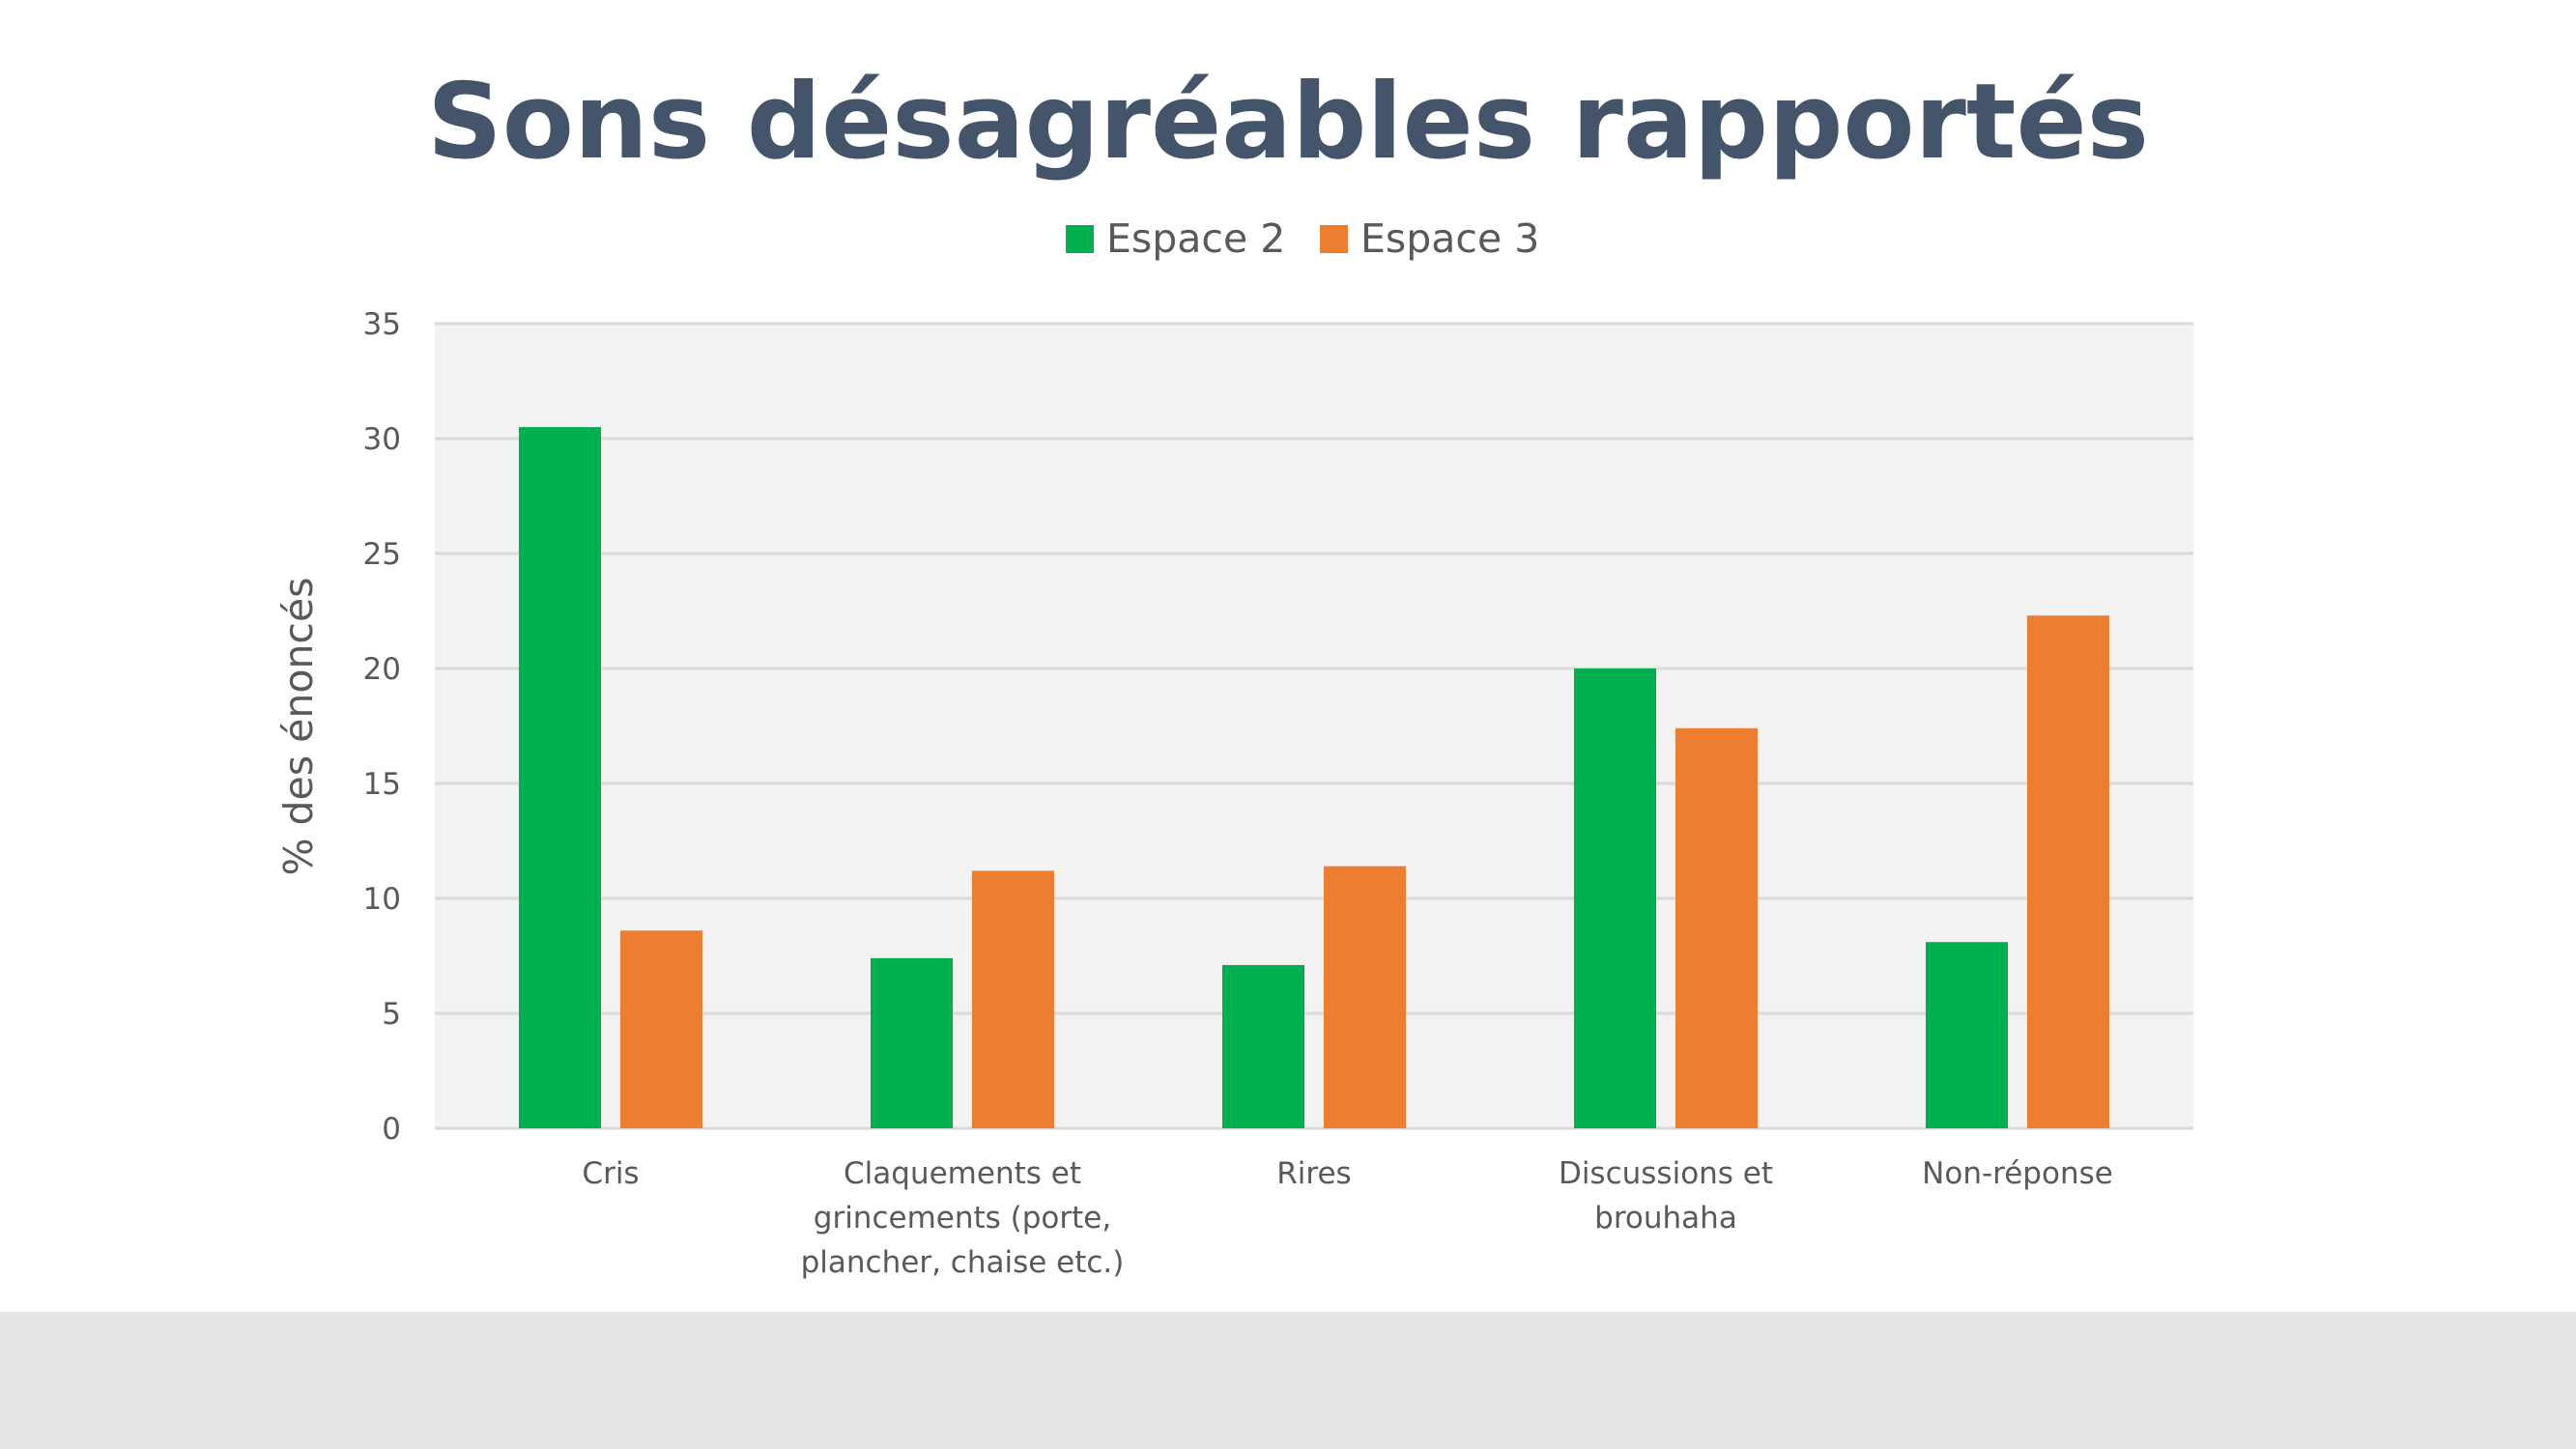 The image size is (2576, 1449). I want to click on legend-label: Espace 3, so click(1450, 238).